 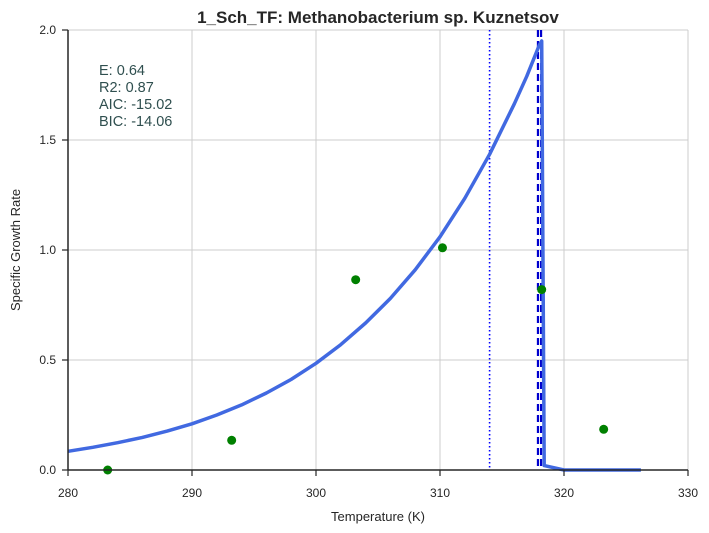 What do you see at coordinates (192, 493) in the screenshot?
I see `x-tick-label-1: 290` at bounding box center [192, 493].